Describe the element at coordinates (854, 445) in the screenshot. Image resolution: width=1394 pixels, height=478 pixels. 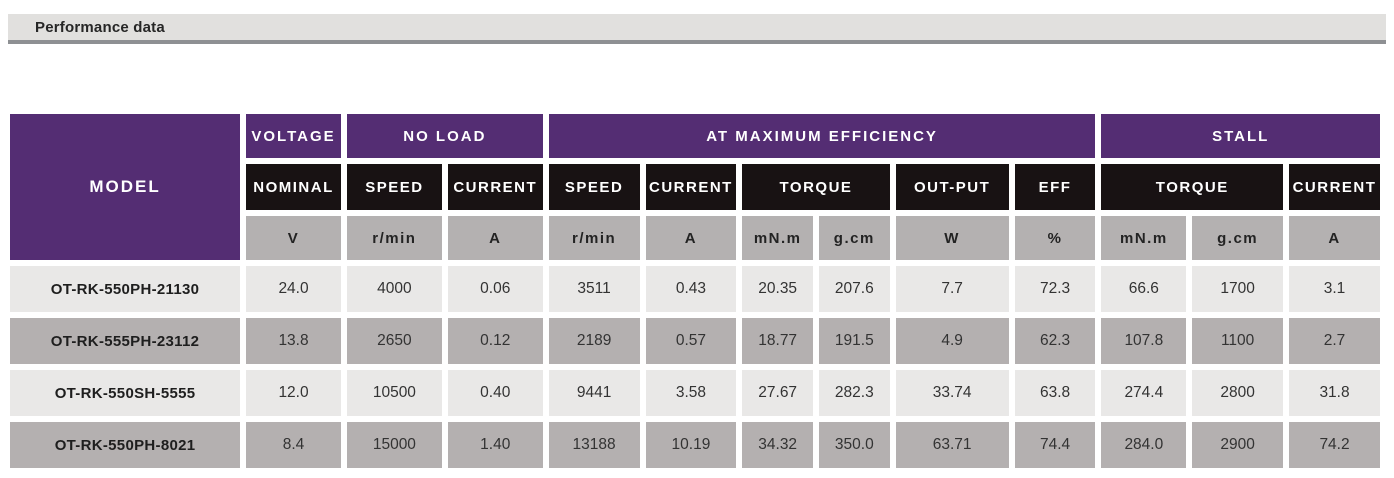
I see `value-cell: 350.0` at that location.